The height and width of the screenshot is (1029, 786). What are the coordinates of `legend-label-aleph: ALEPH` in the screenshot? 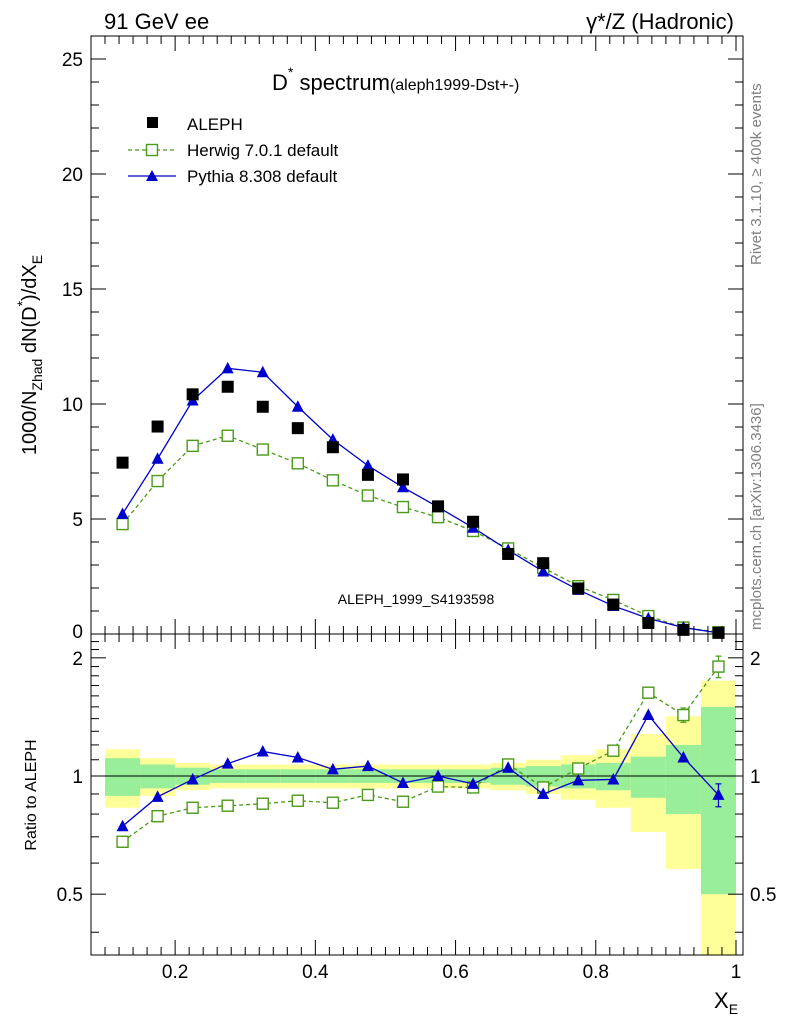 It's located at (215, 124).